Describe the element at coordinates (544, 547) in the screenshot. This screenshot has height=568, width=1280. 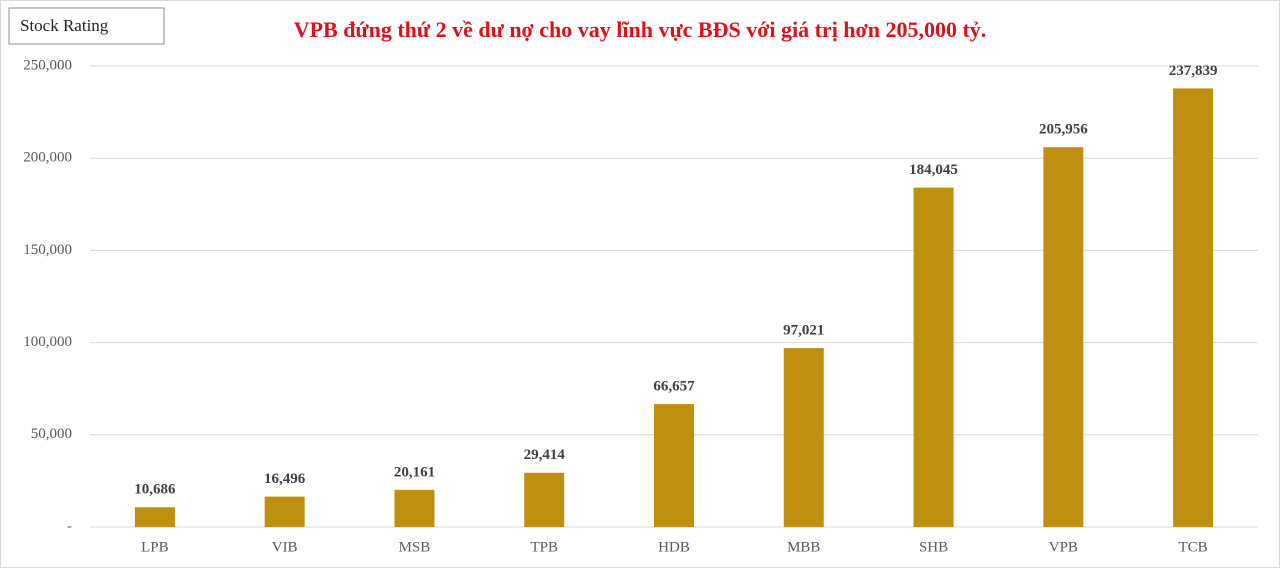
I see `x-tick-label: TPB` at that location.